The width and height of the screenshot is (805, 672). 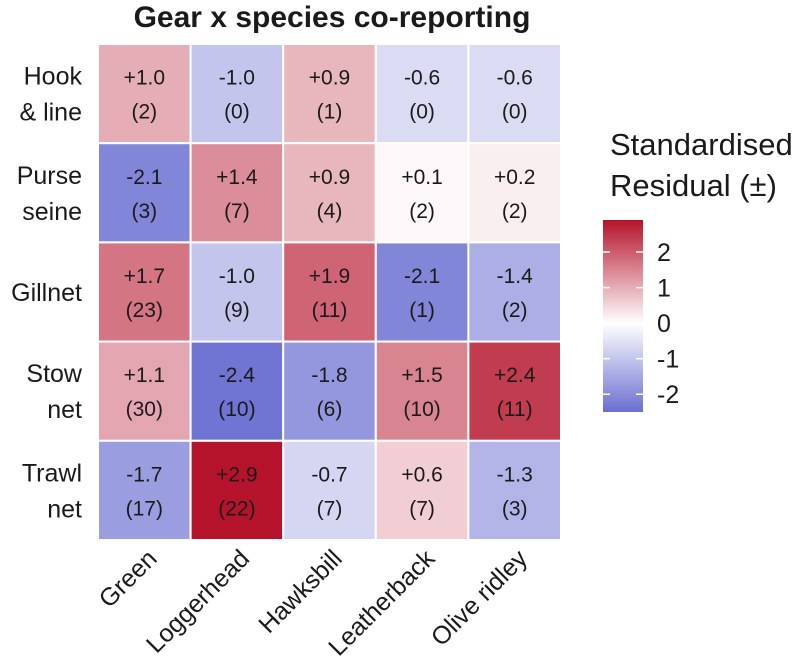 What do you see at coordinates (329, 94) in the screenshot?
I see `heatmap-cell: +0.9 (1)` at bounding box center [329, 94].